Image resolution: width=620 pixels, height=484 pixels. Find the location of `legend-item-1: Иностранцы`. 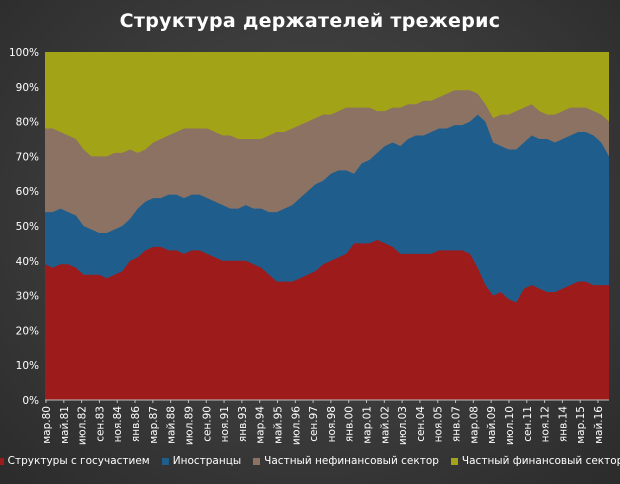

legend-item-1: Иностранцы is located at coordinates (201, 461).